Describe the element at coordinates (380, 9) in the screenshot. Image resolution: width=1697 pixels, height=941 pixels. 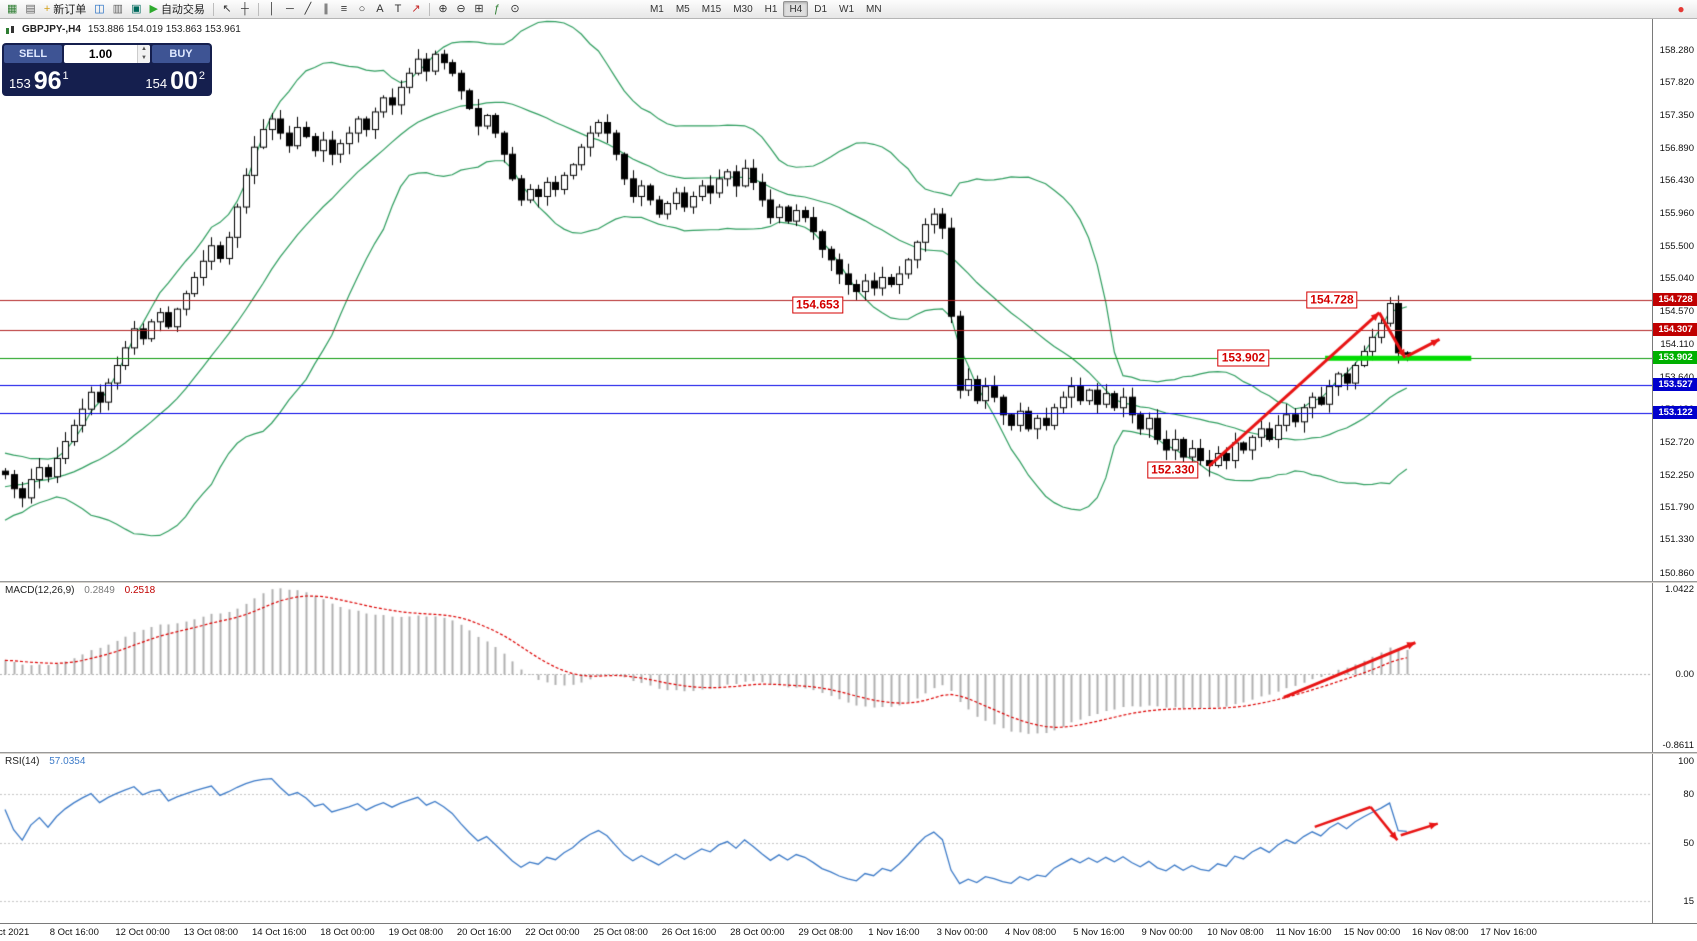
I see `text-tool-button: A` at that location.